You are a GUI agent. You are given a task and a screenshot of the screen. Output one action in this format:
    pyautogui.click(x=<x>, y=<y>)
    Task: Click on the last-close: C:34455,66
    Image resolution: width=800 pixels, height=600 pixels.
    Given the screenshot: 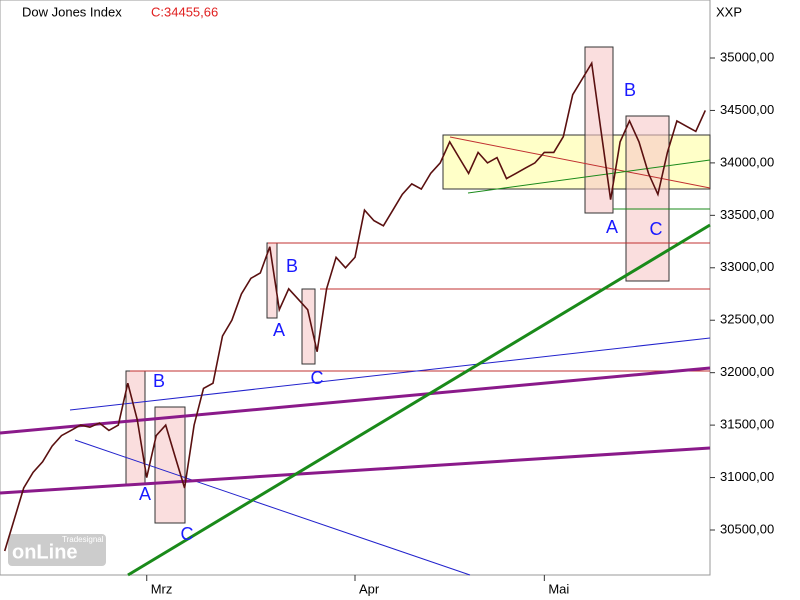 What is the action you would take?
    pyautogui.click(x=184, y=11)
    